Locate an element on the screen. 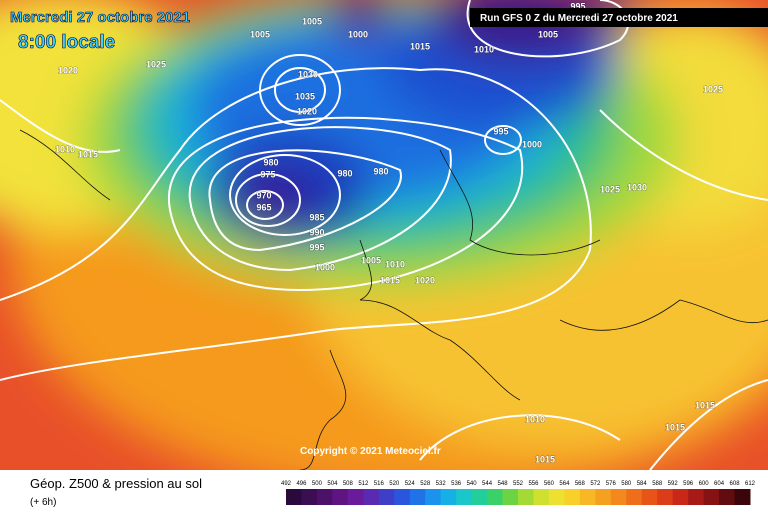 This screenshot has height=512, width=768. colorbar-label: 560 is located at coordinates (549, 484).